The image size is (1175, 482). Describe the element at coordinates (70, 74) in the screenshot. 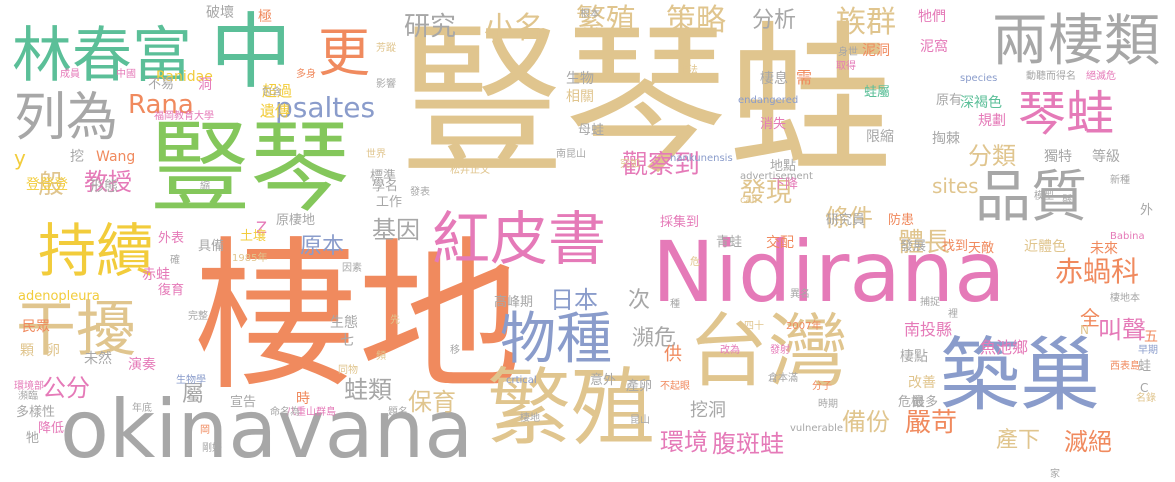

I see `word: 成員` at that location.